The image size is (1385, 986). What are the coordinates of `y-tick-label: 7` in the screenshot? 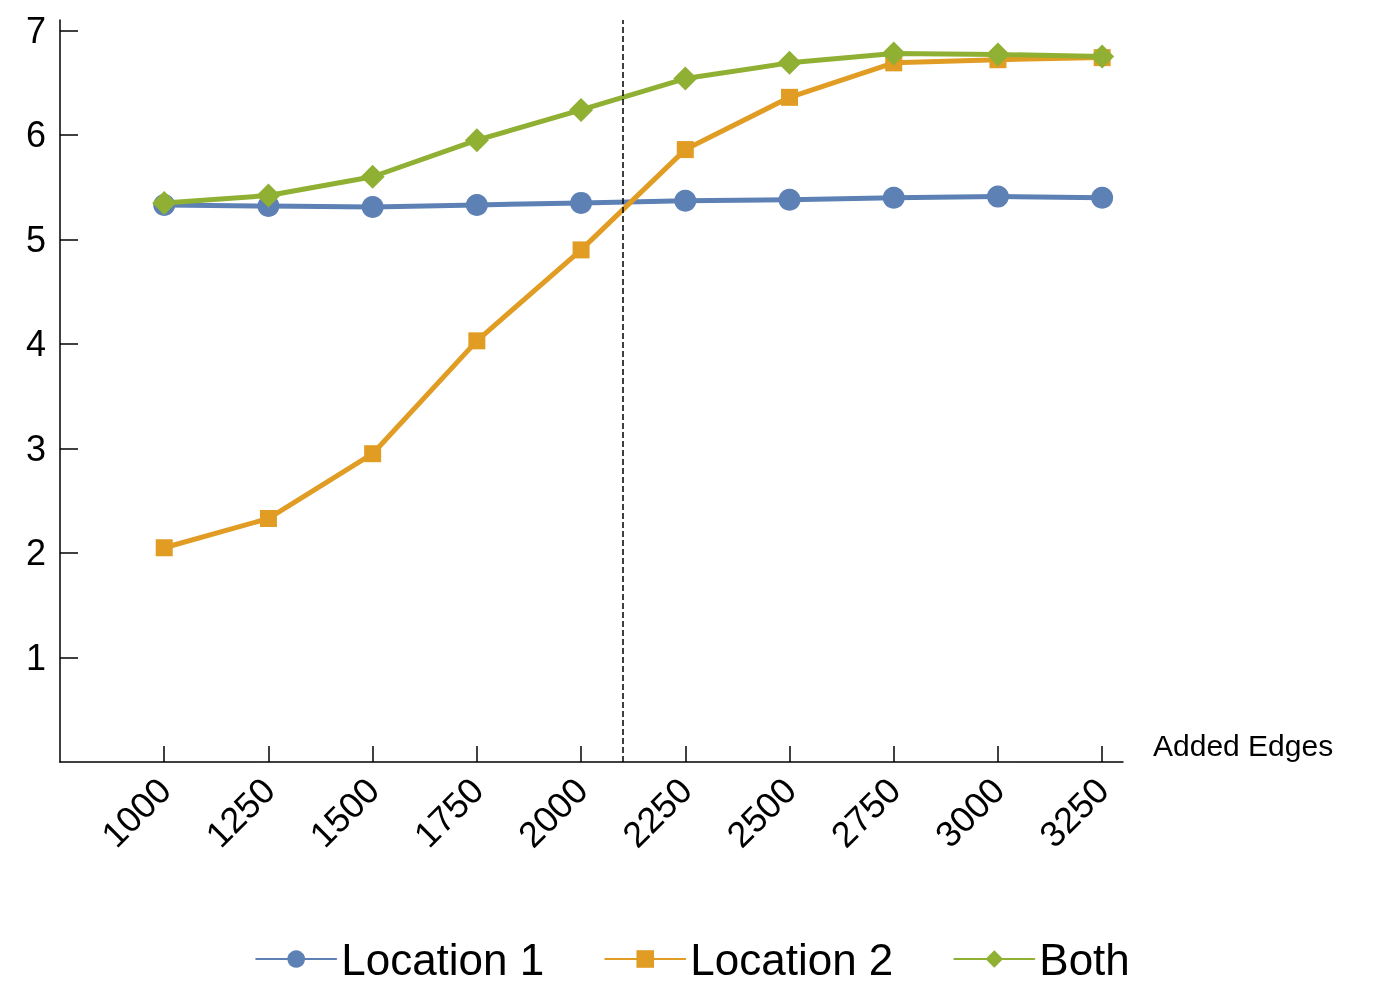 It's located at (35, 30).